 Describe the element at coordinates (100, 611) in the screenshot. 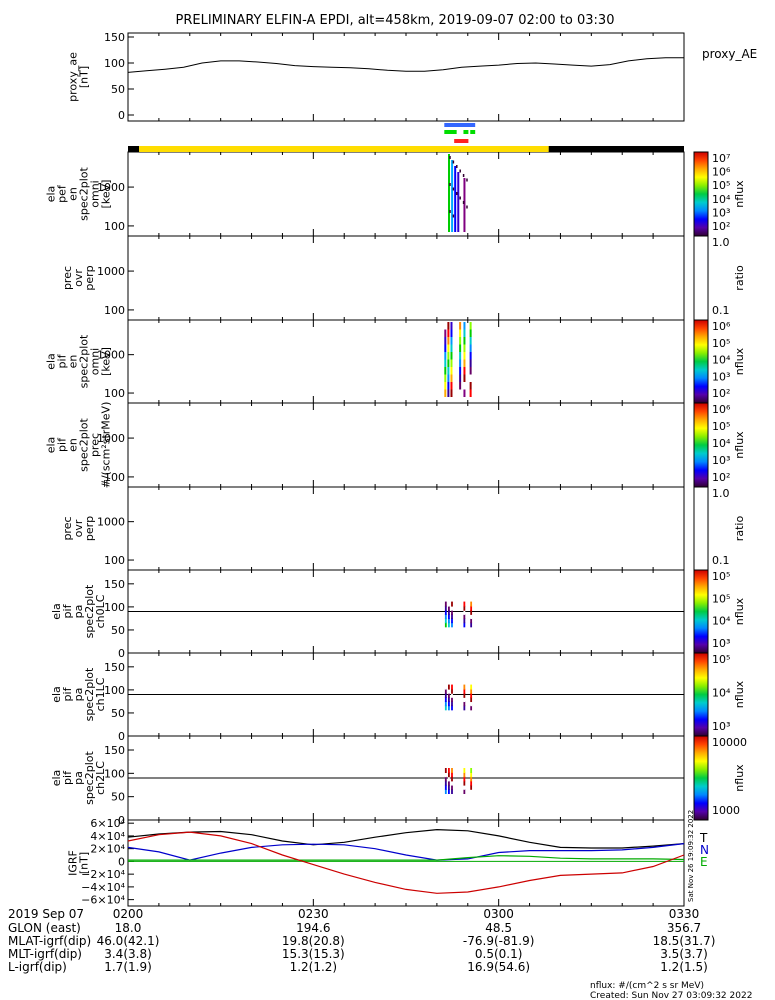

I see `ela_pif_pa_spec2plot_ch0LC-ylabel: ch0LC` at that location.